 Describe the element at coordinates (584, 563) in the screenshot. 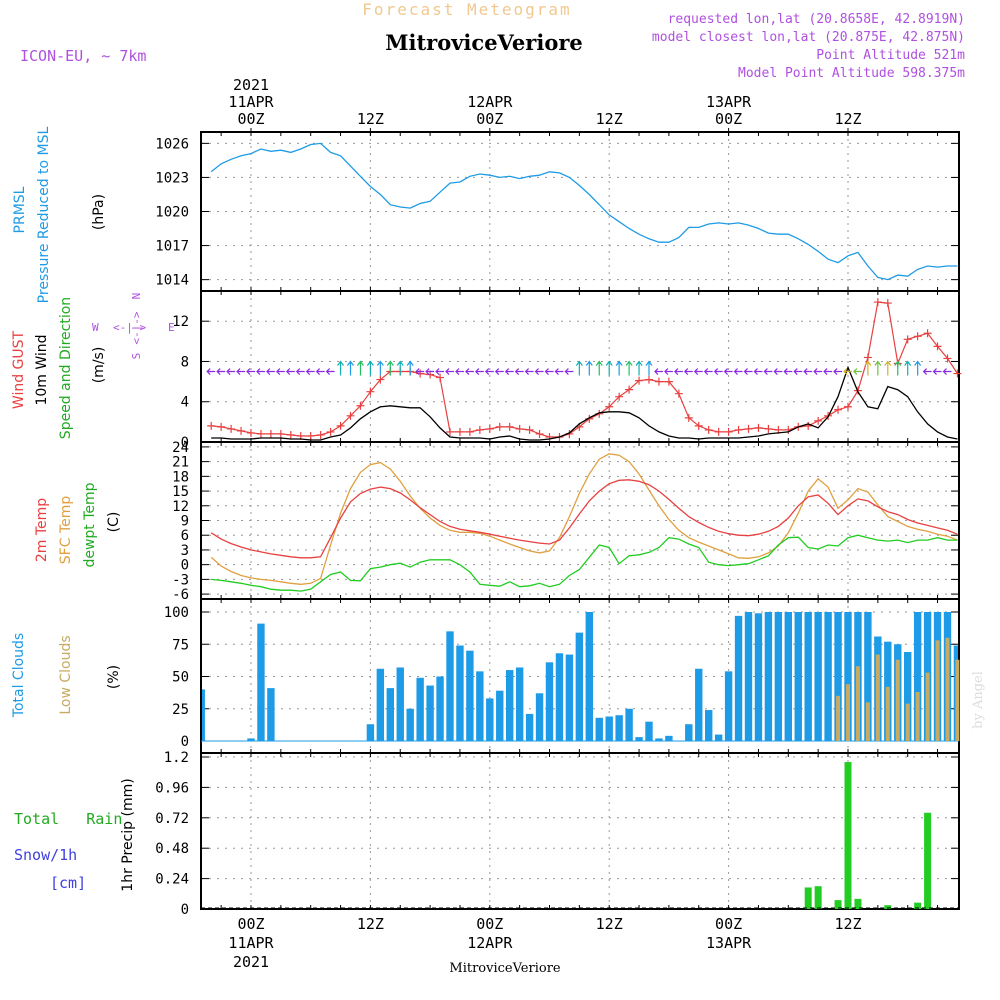

I see `dewpoint-line` at that location.